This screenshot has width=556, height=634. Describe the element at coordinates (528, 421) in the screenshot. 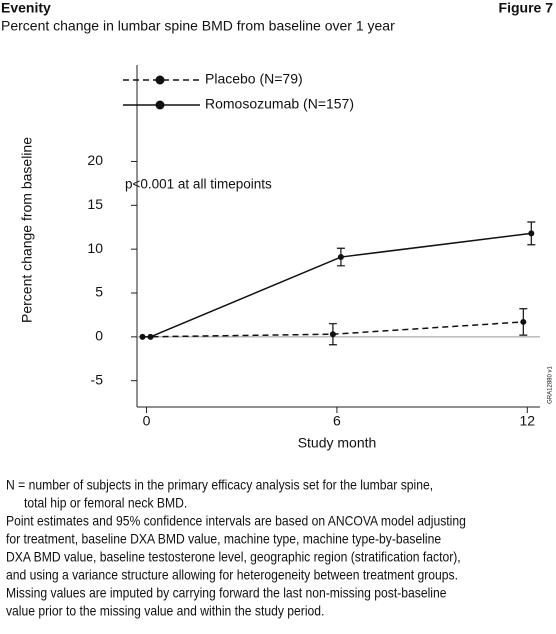

I see `x-tick-label: 12` at that location.